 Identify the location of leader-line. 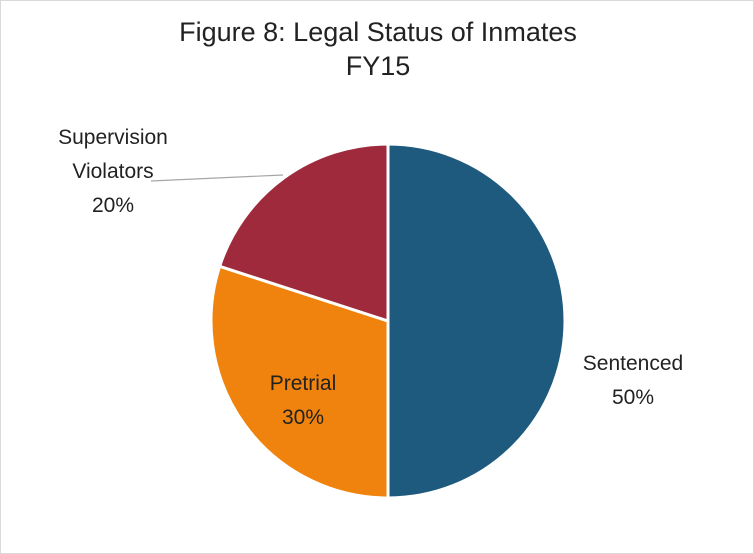
(217, 178).